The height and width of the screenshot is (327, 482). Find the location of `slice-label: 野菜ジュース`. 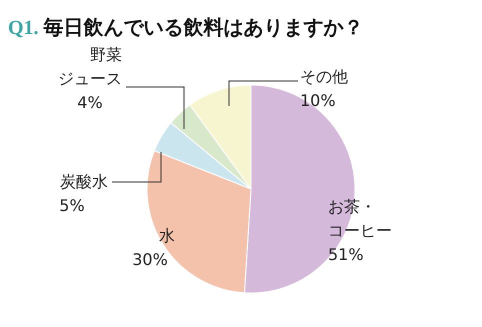

slice-label: 野菜ジュース is located at coordinates (90, 66).